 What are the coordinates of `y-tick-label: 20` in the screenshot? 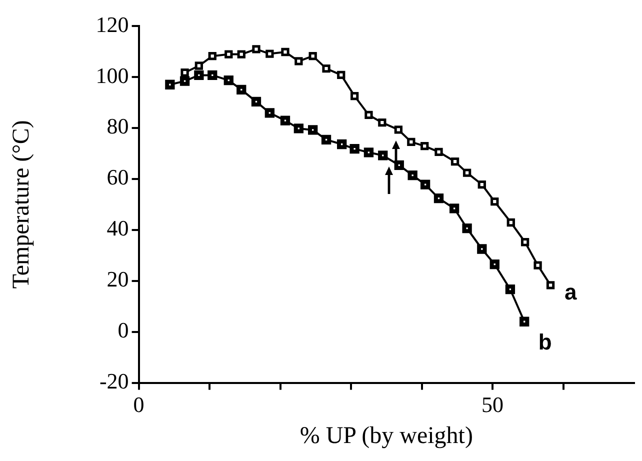 It's located at (117, 279).